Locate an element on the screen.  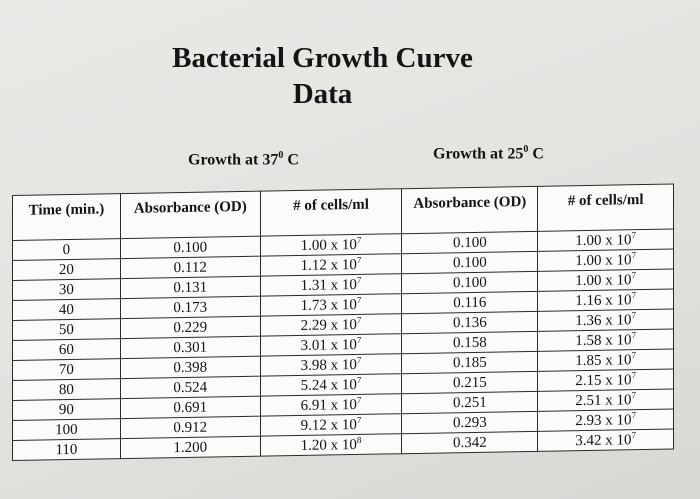
cells-25-cell: 1.58 x 107 is located at coordinates (605, 340).